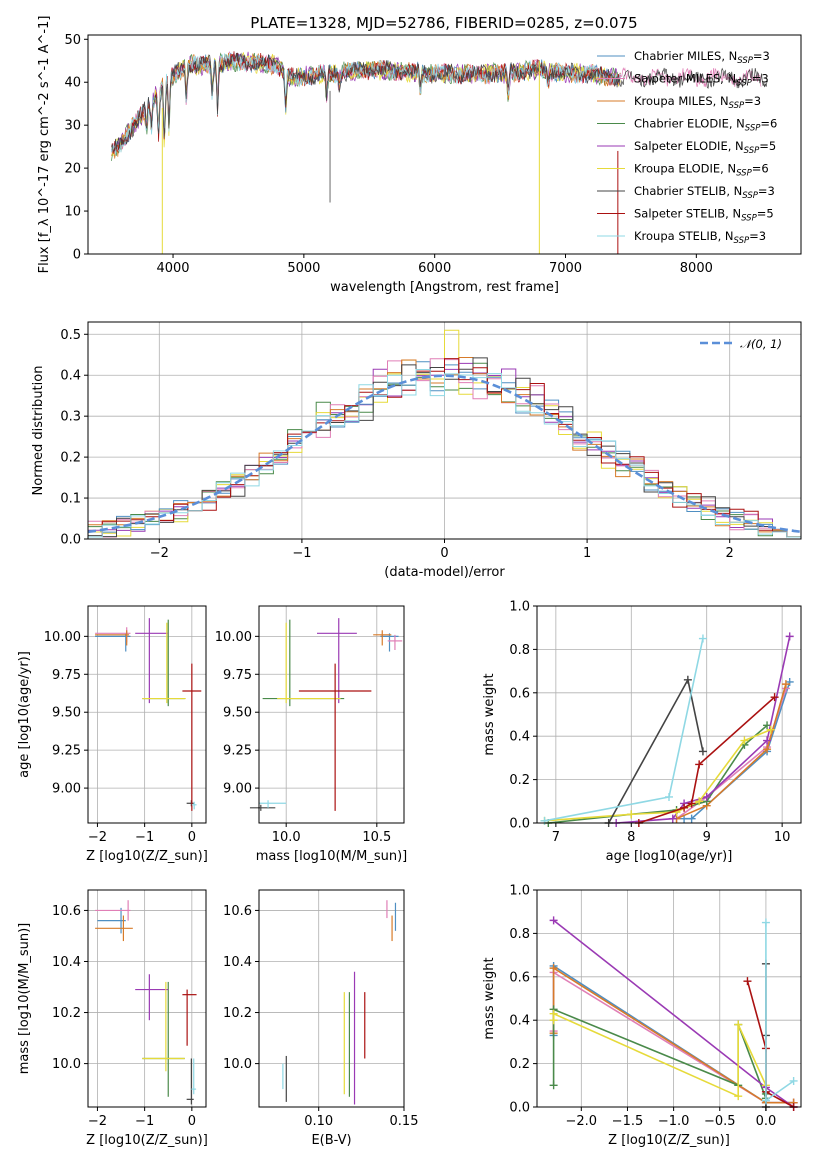 This screenshot has height=1174, width=819. Describe the element at coordinates (519, 977) in the screenshot. I see `y-tick-label: 0.6` at that location.